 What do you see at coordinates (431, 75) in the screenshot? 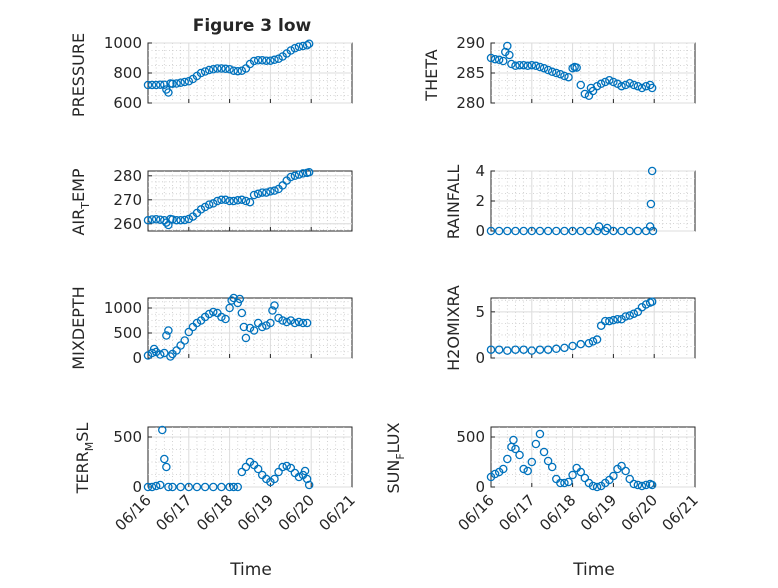
I see `subplot-theta: THETA` at bounding box center [431, 75].